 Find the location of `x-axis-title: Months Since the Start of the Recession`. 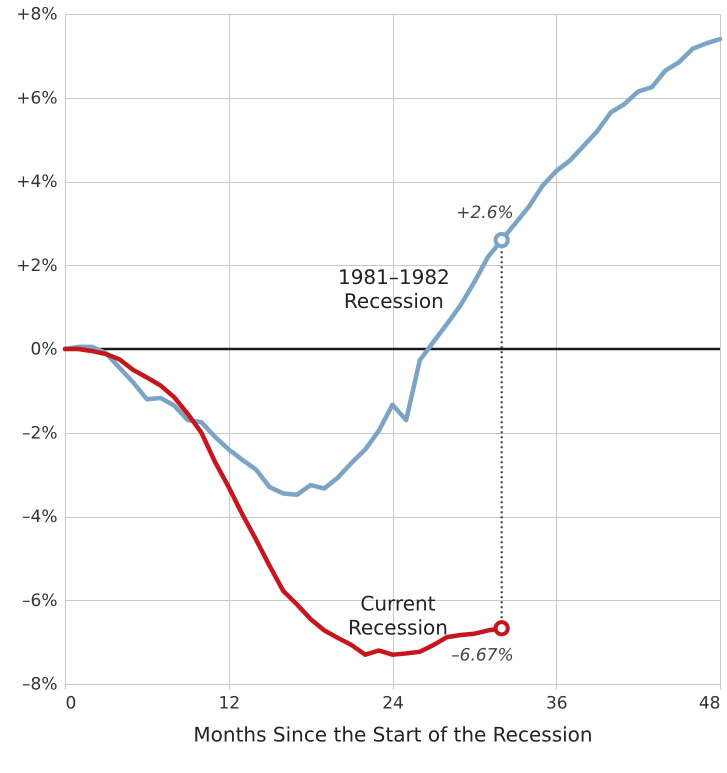

x-axis-title: Months Since the Start of the Recession is located at coordinates (393, 734).